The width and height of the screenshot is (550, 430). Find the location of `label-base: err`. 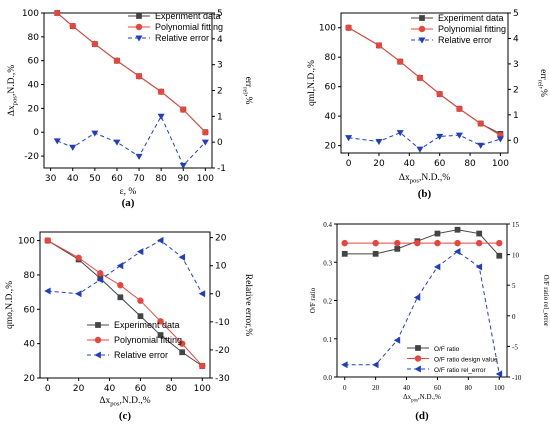

label-base: err is located at coordinates (248, 82).